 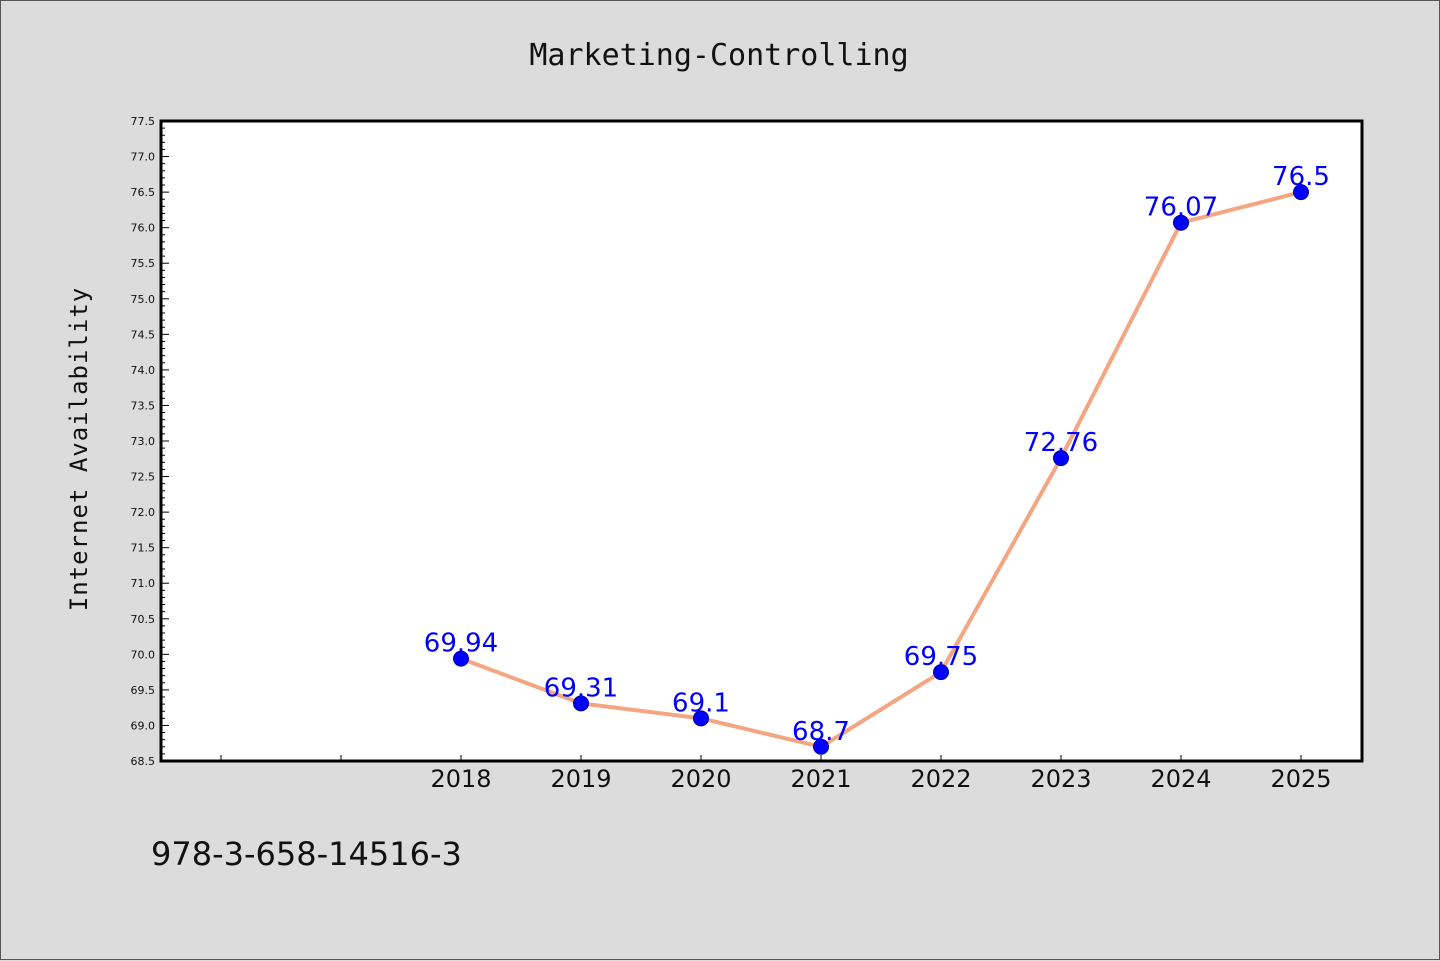 What do you see at coordinates (143, 263) in the screenshot?
I see `y-tick-label: 75.5` at bounding box center [143, 263].